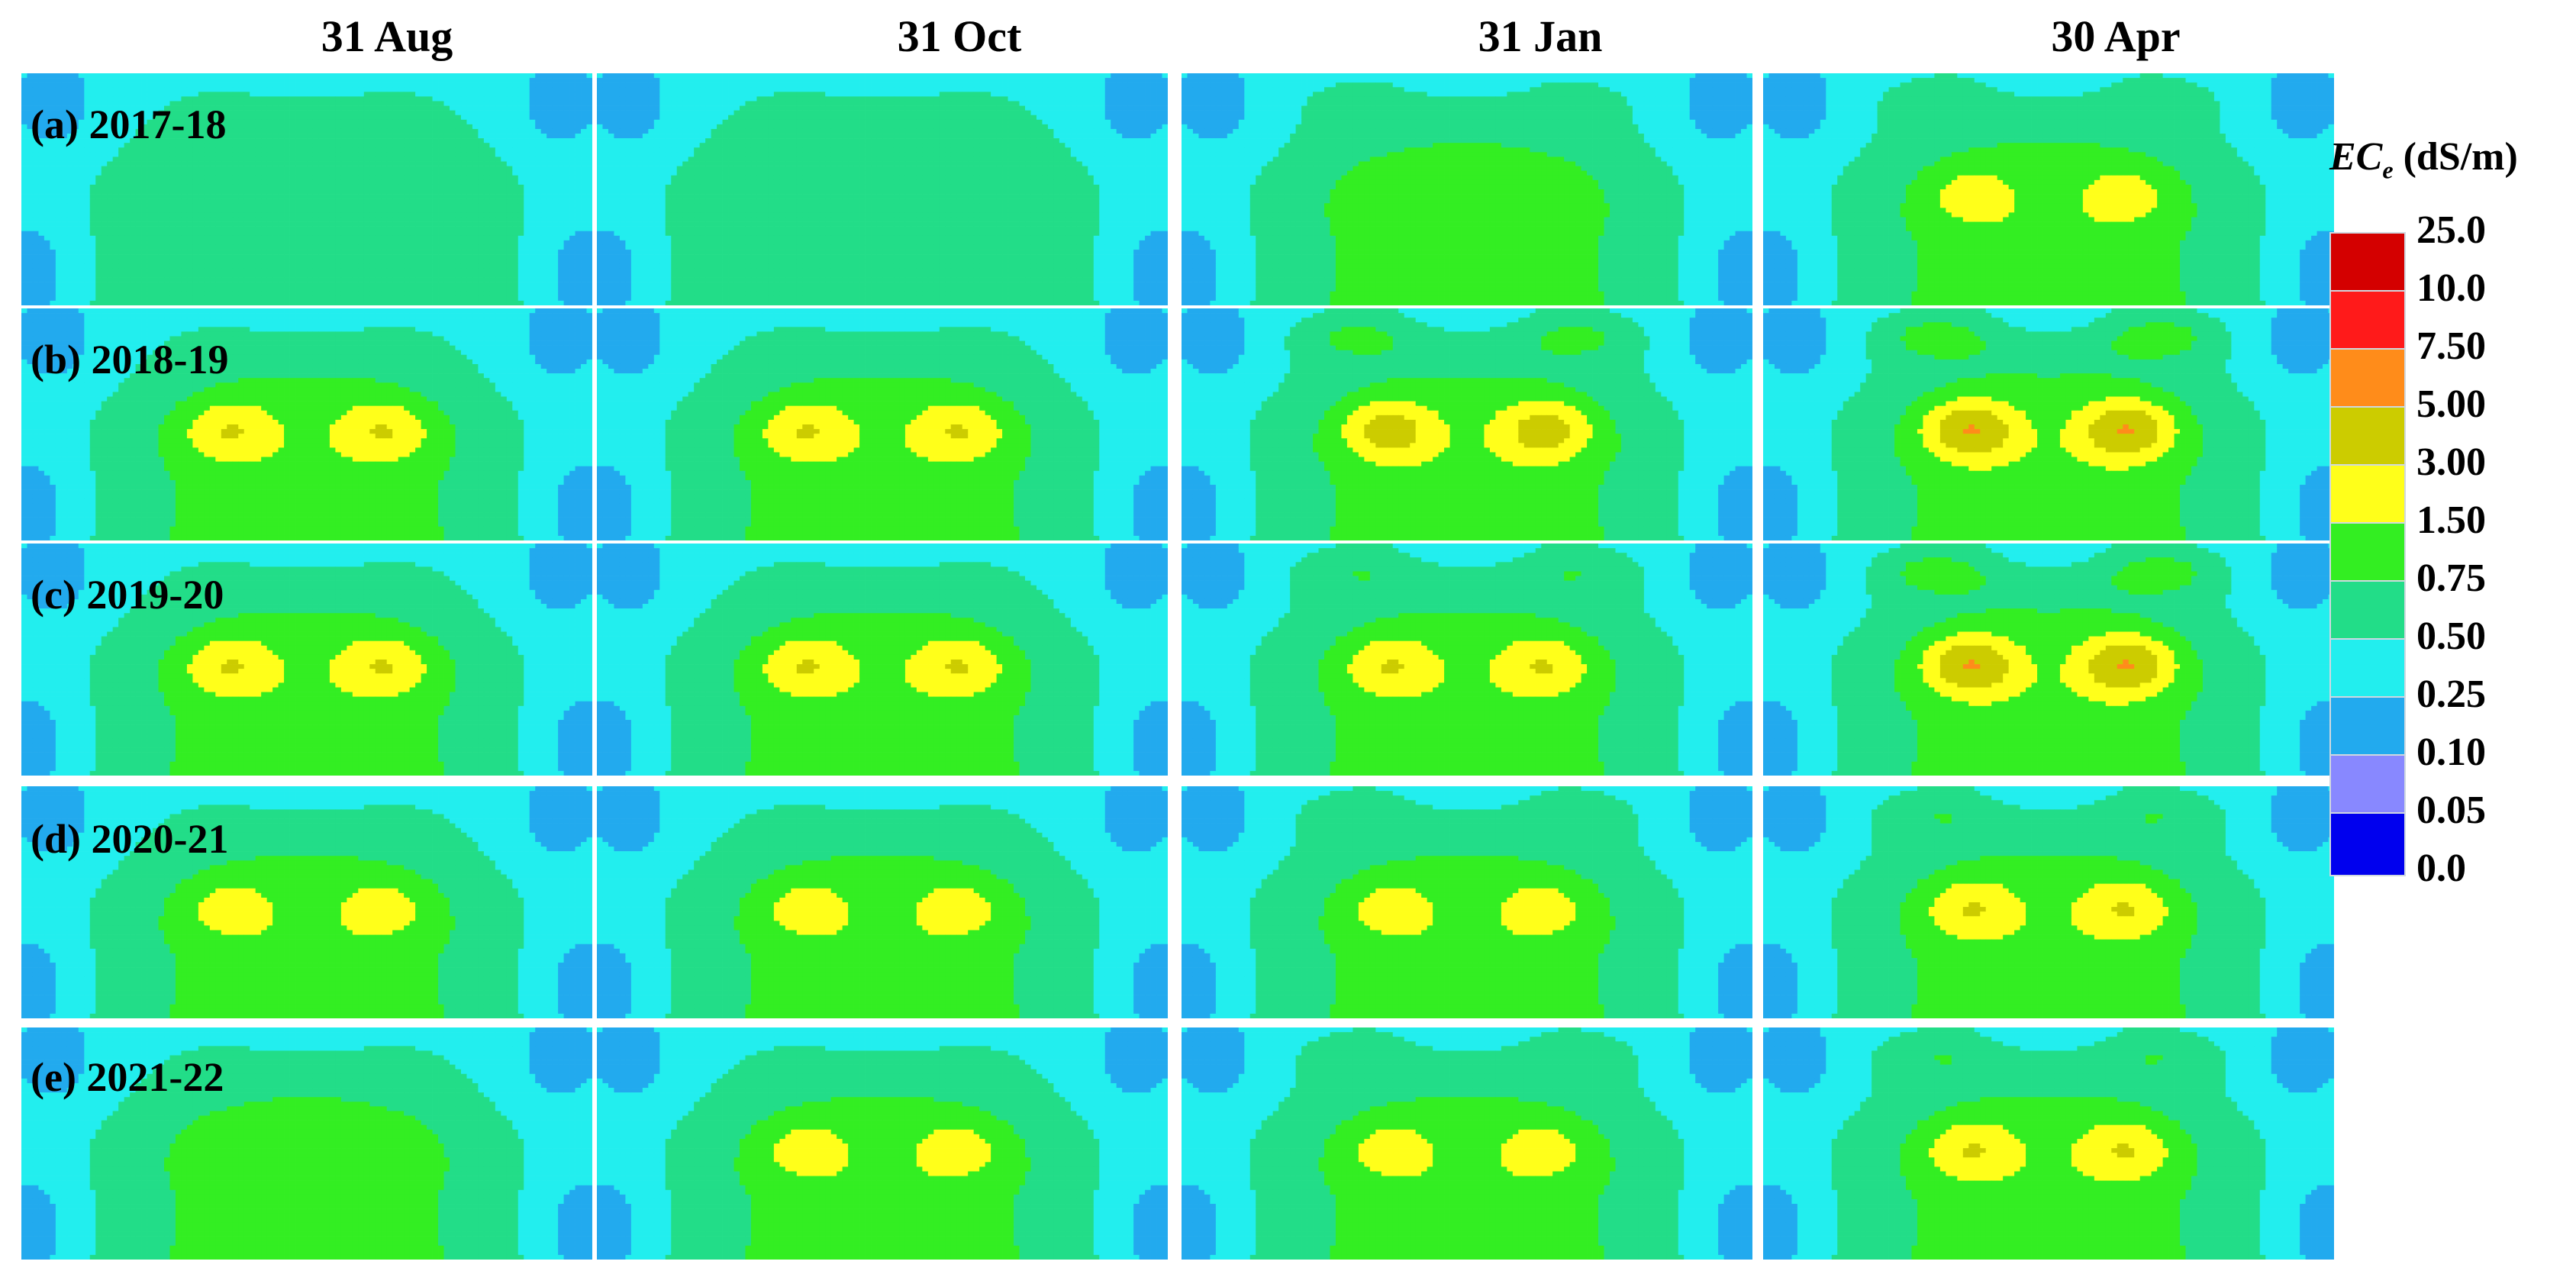  I want to click on row-label-2020-21: (d) 2020-21, so click(130, 839).